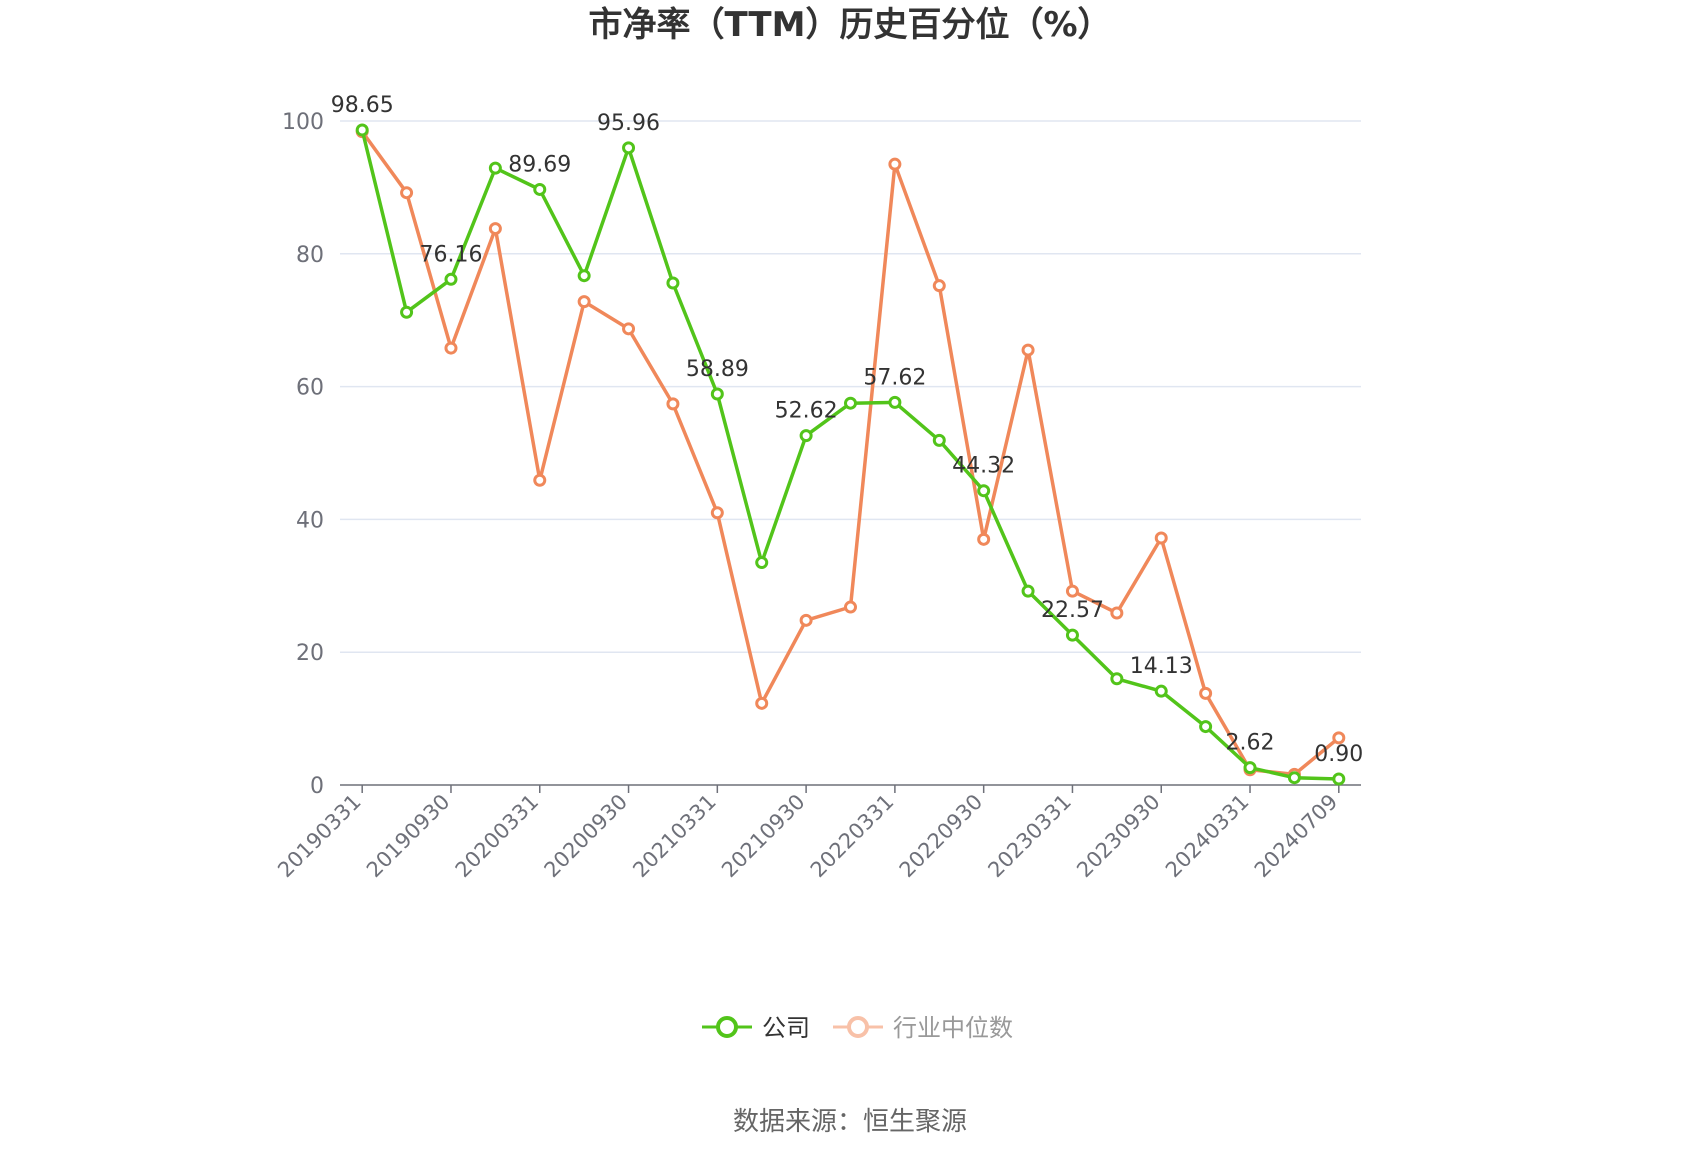  What do you see at coordinates (303, 454) in the screenshot?
I see `y-axis: 0 20 40 60 80 100` at bounding box center [303, 454].